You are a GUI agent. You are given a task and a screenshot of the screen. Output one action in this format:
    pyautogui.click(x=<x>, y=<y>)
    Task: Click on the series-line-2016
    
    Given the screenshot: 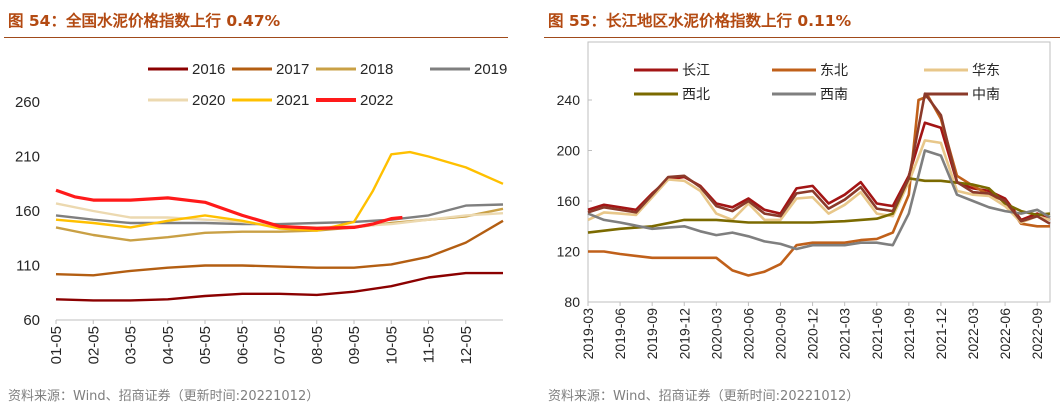 What is the action you would take?
    pyautogui.click(x=279, y=286)
    